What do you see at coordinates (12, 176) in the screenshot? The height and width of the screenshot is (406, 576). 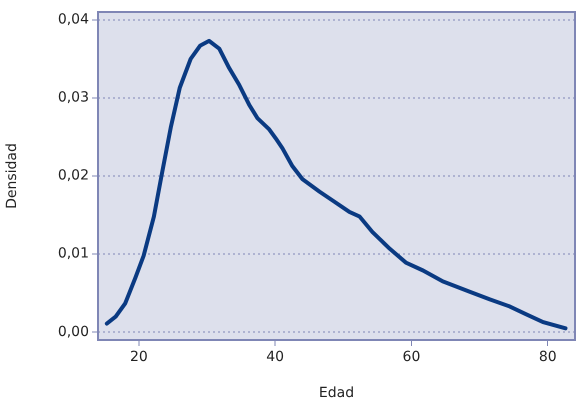 I see `y-axis-title: Densidad` at bounding box center [12, 176].